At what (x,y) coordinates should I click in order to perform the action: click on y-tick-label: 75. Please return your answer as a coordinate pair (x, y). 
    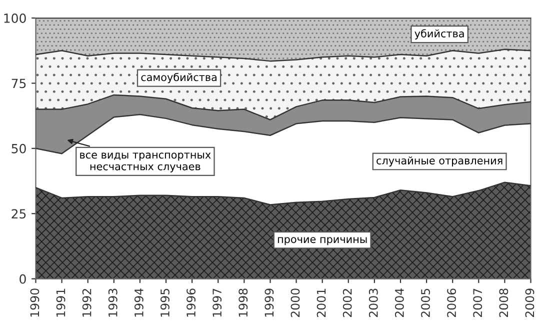
    Looking at the image, I should click on (19, 83).